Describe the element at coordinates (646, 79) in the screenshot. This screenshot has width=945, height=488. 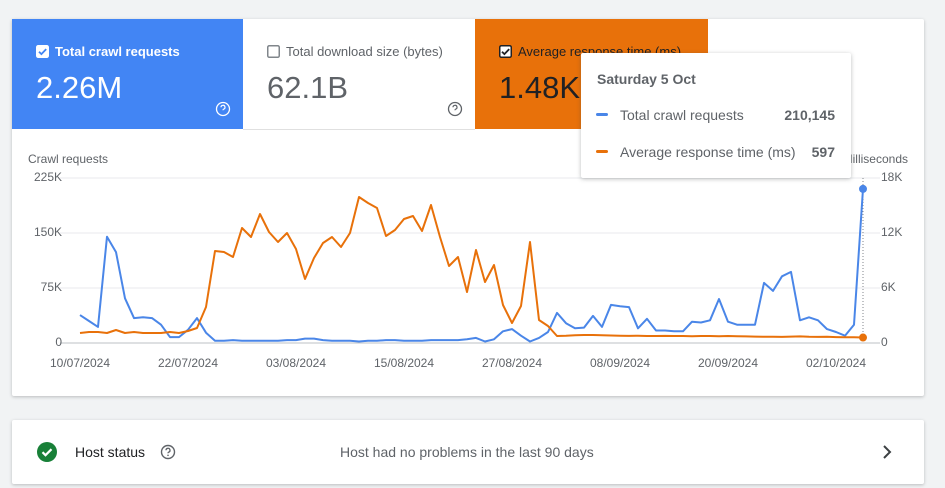
I see `tooltip-date: Saturday 5 Oct` at that location.